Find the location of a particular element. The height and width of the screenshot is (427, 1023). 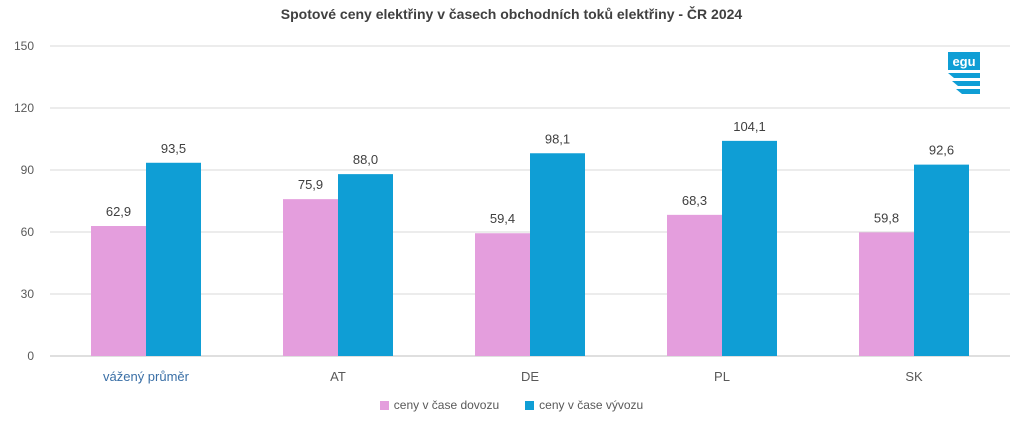

data-label: 104,1 is located at coordinates (749, 126).